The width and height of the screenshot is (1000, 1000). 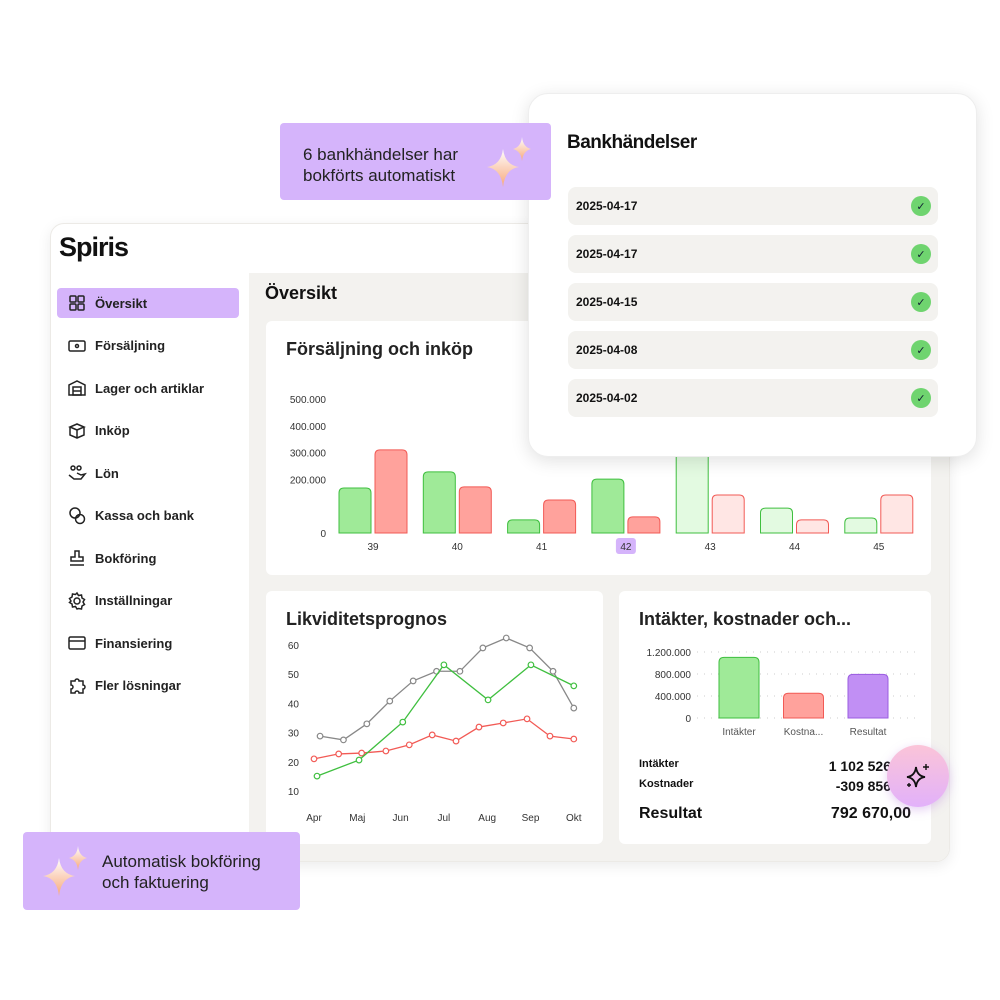 What do you see at coordinates (134, 643) in the screenshot?
I see `sidebar-item-label: Finansiering` at bounding box center [134, 643].